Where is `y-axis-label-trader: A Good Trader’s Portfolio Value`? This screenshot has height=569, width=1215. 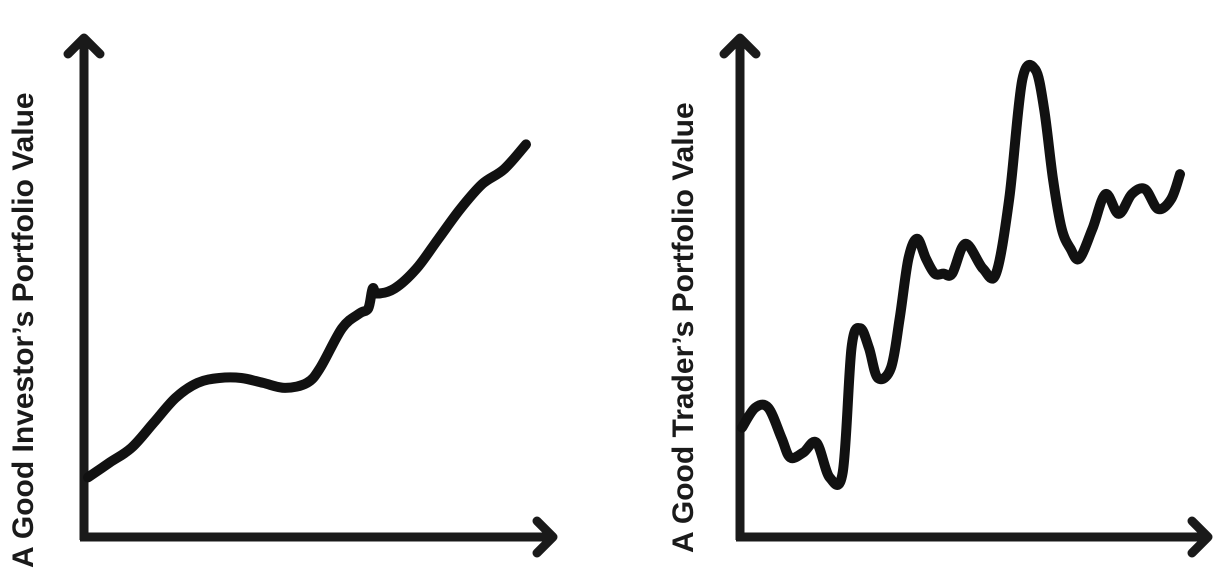
y-axis-label-trader: A Good Trader’s Portfolio Value is located at coordinates (683, 327).